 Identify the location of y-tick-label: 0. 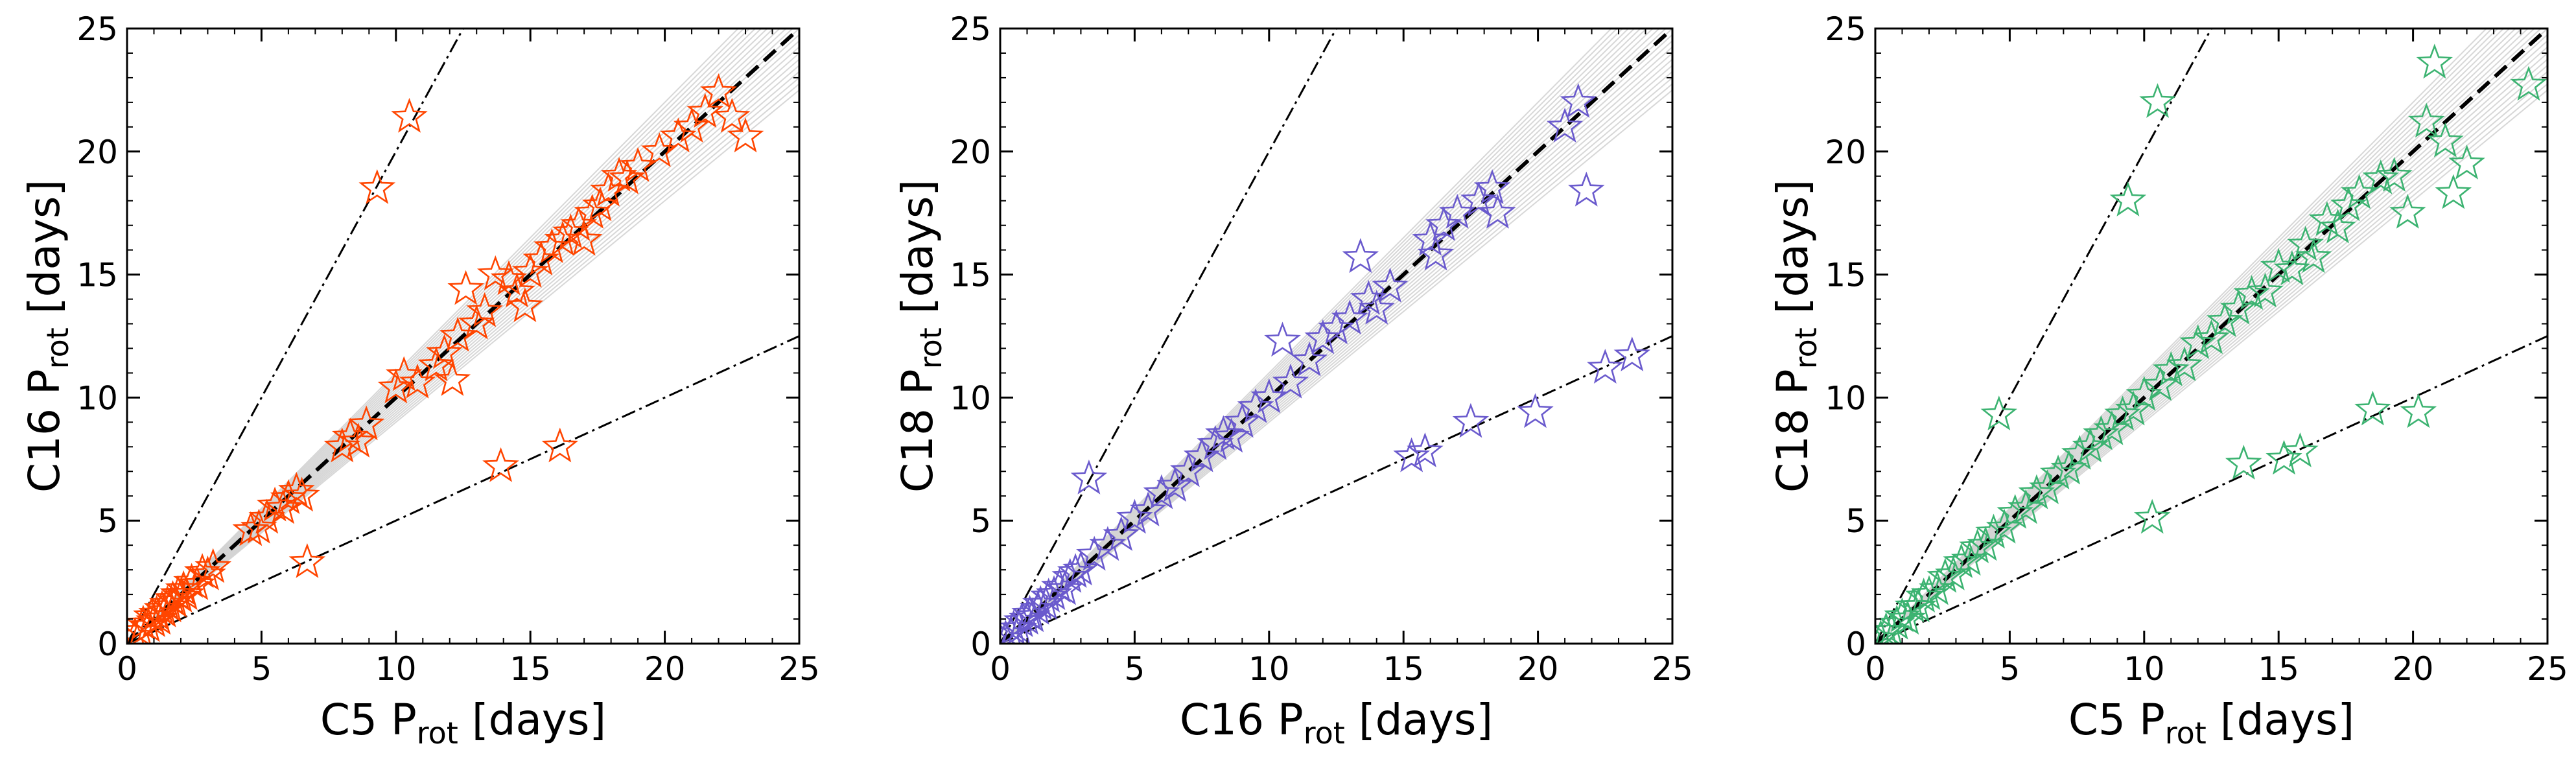
(107, 644).